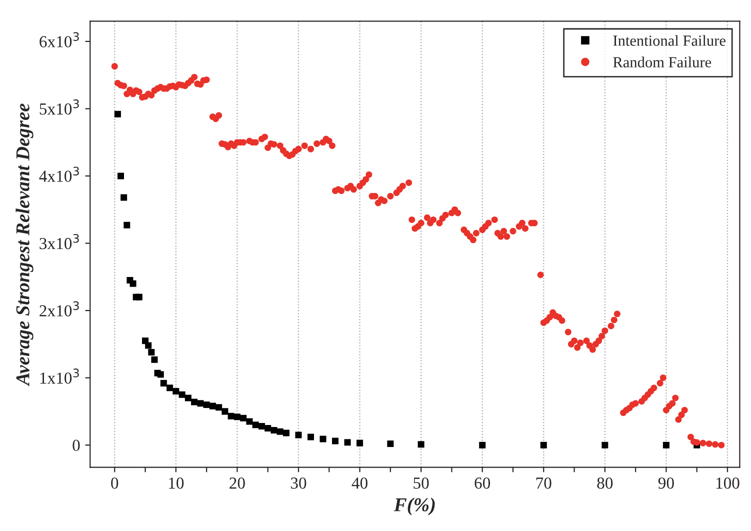  Describe the element at coordinates (544, 483) in the screenshot. I see `x-tick-label: 70` at that location.